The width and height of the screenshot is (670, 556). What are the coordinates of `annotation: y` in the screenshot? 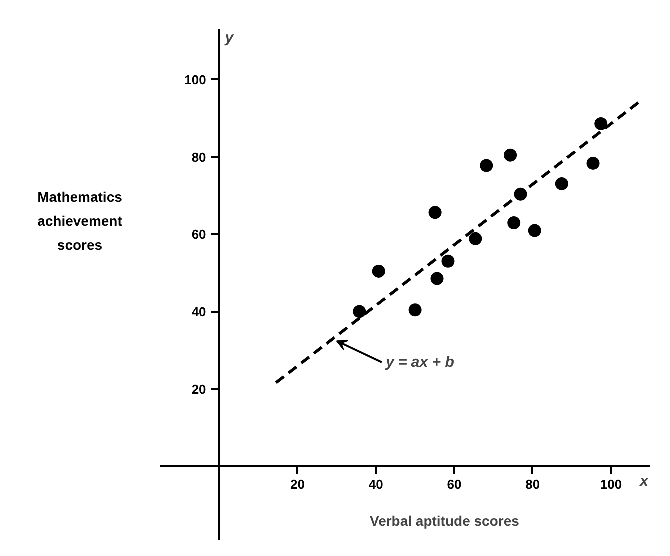 It's located at (229, 38).